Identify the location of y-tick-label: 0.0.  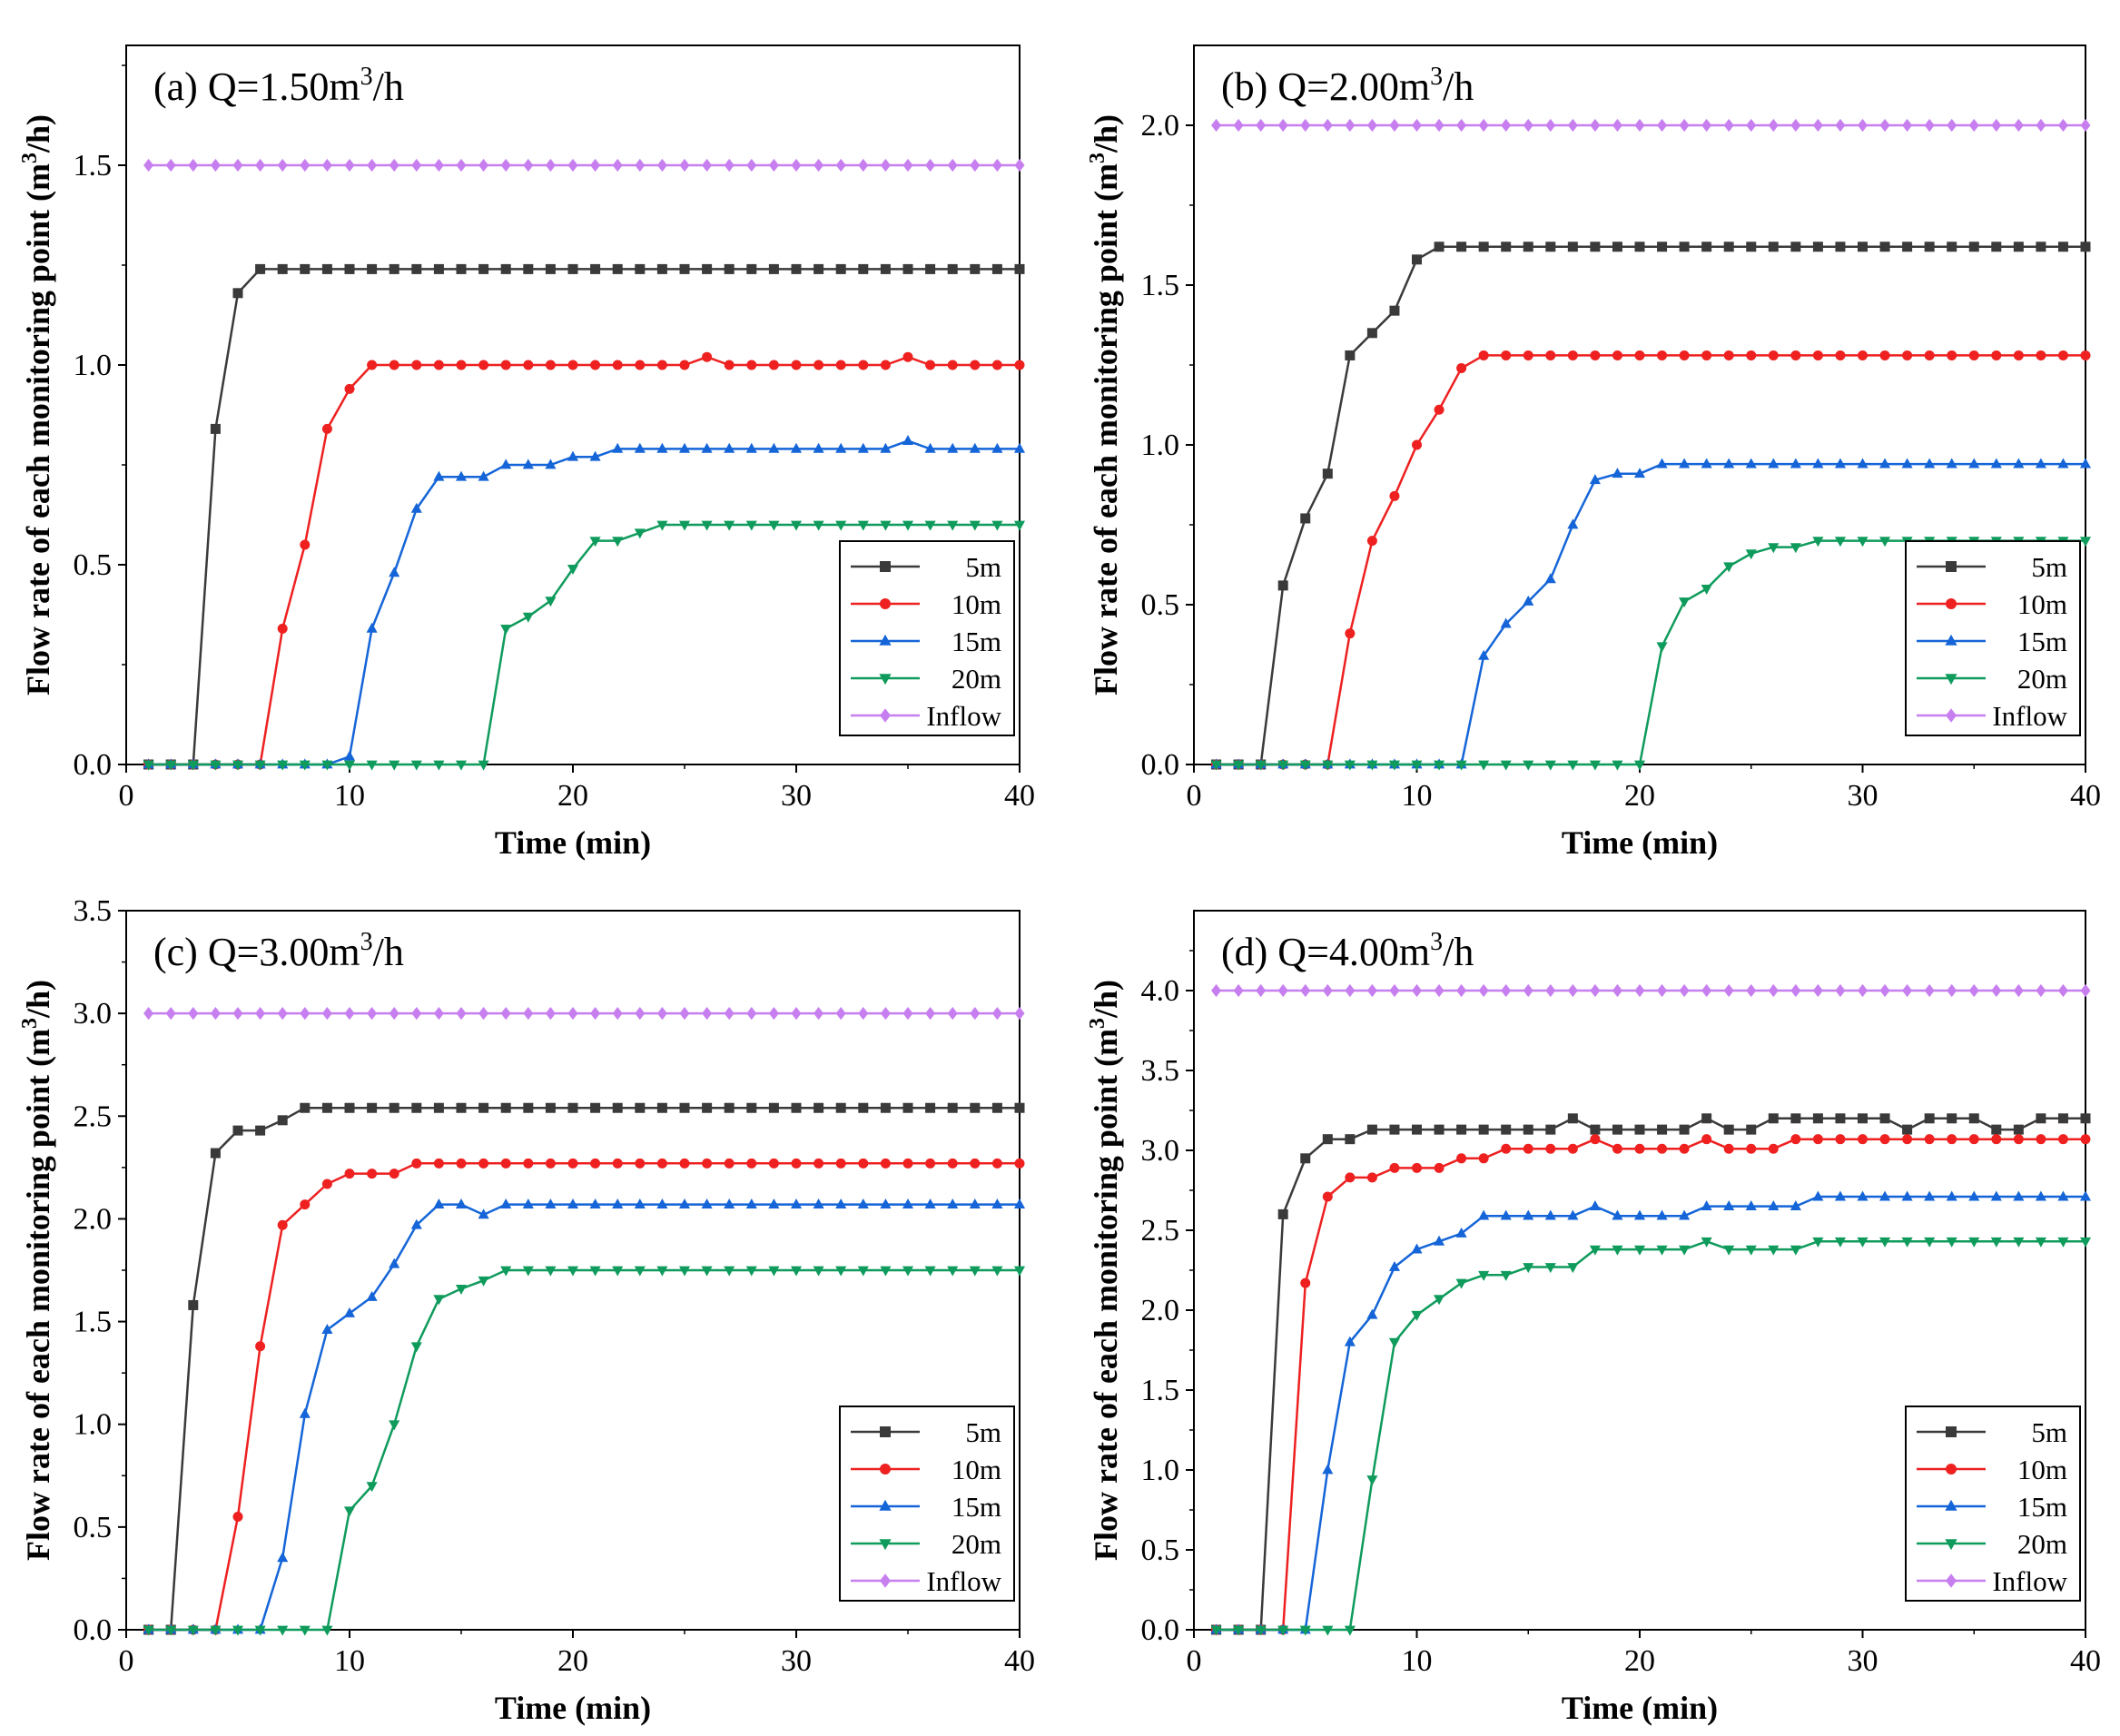
(93, 1630).